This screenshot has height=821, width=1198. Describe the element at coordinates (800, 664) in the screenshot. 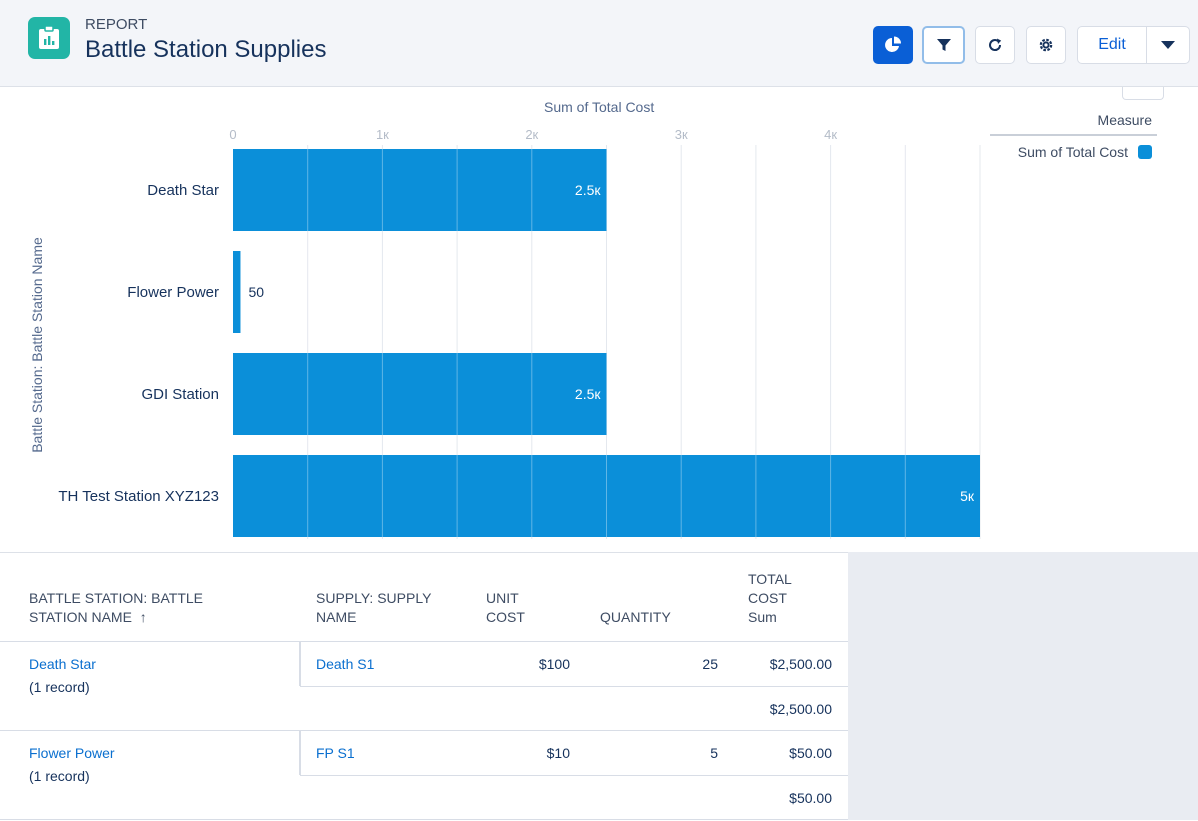

I see `total-cost-value: $2,500.00` at that location.